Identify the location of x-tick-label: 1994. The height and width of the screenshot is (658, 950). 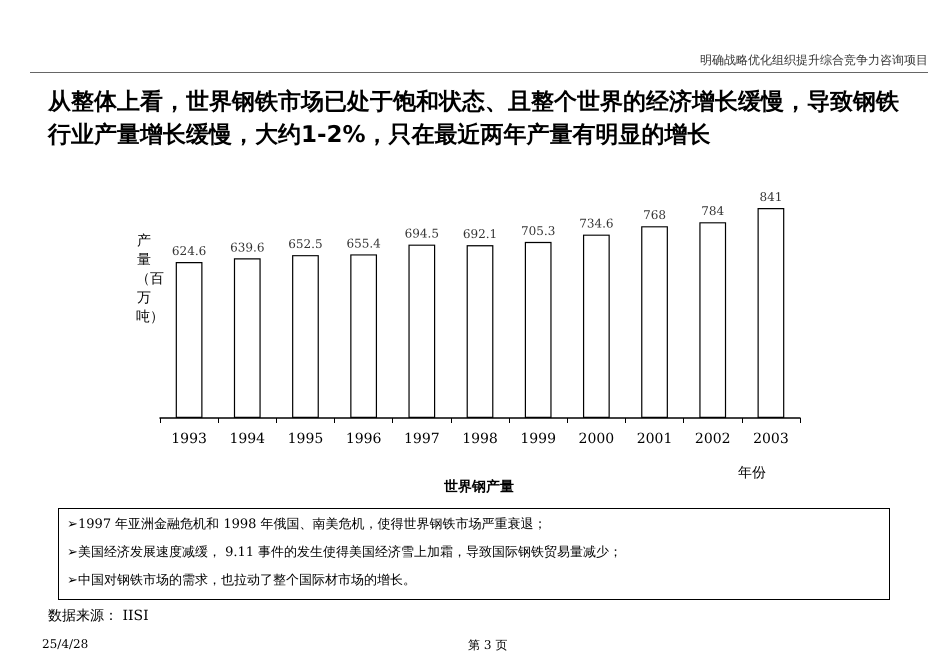
(247, 439).